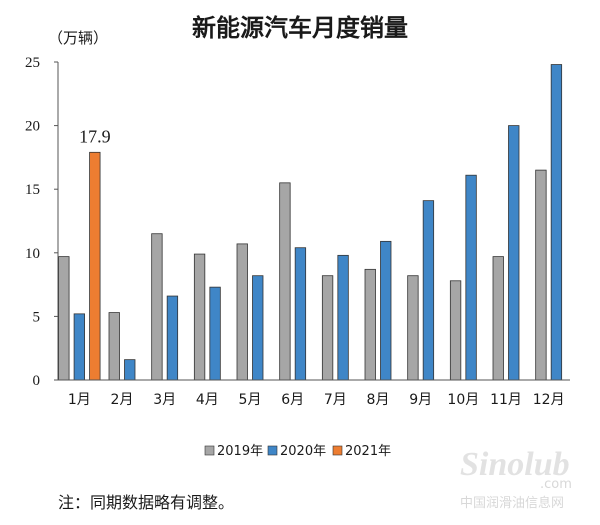  What do you see at coordinates (337, 450) in the screenshot?
I see `legend-swatch-2021年` at bounding box center [337, 450].